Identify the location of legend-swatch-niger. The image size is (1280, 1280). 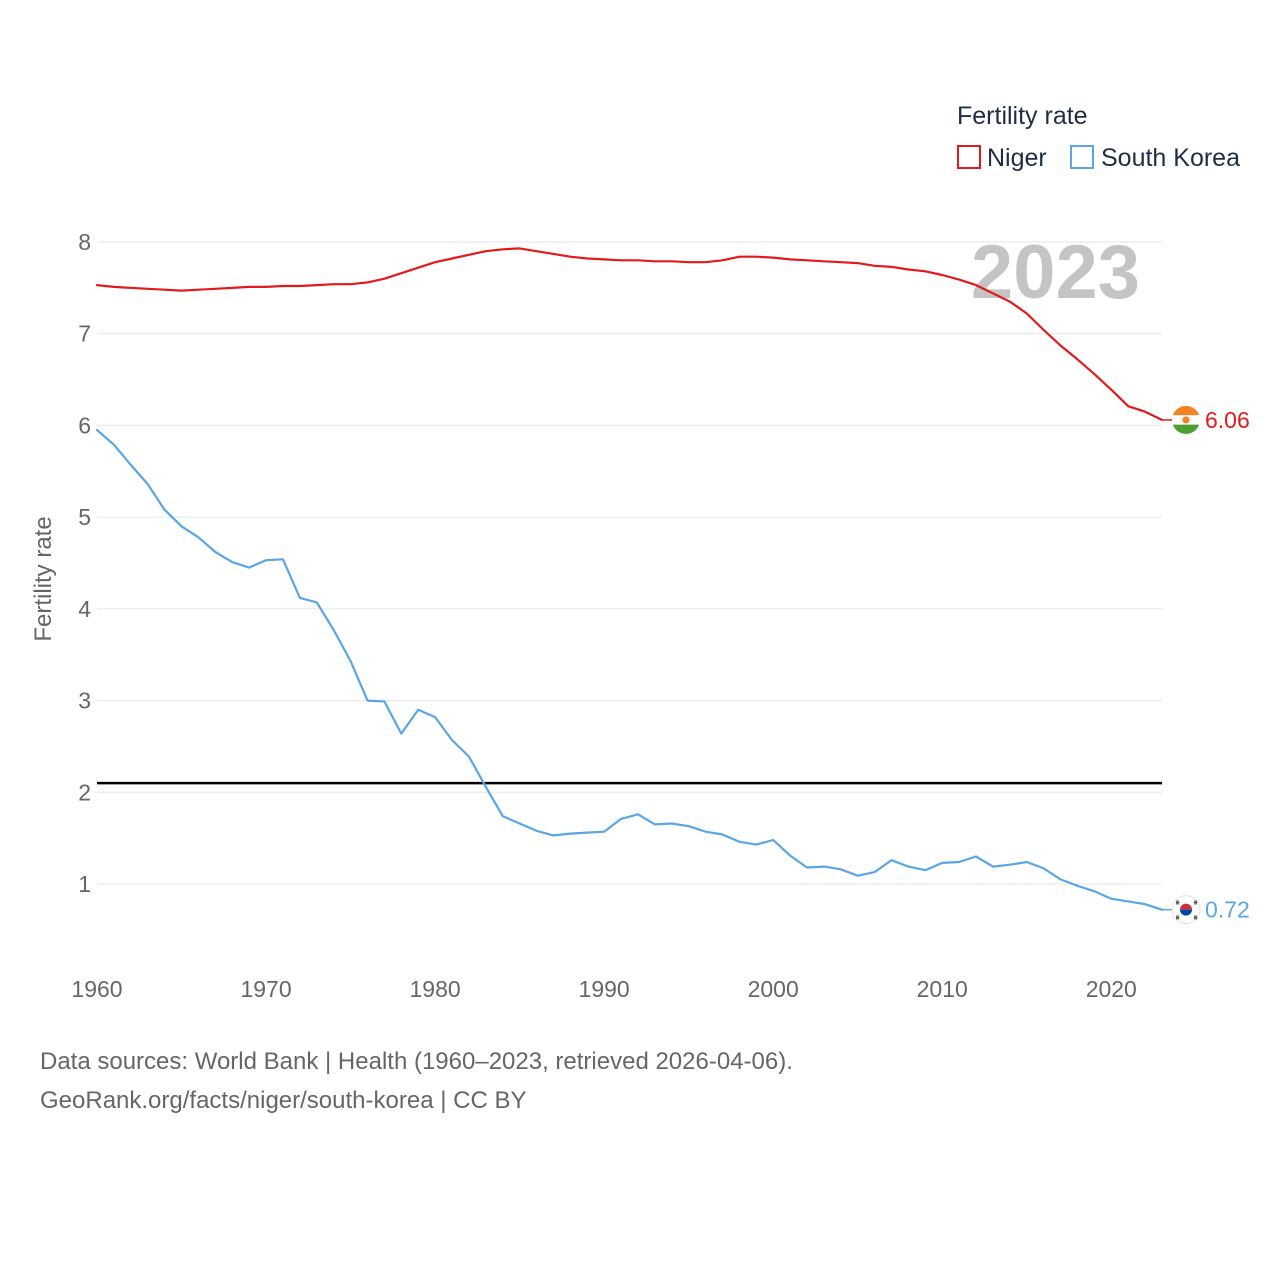
(969, 157).